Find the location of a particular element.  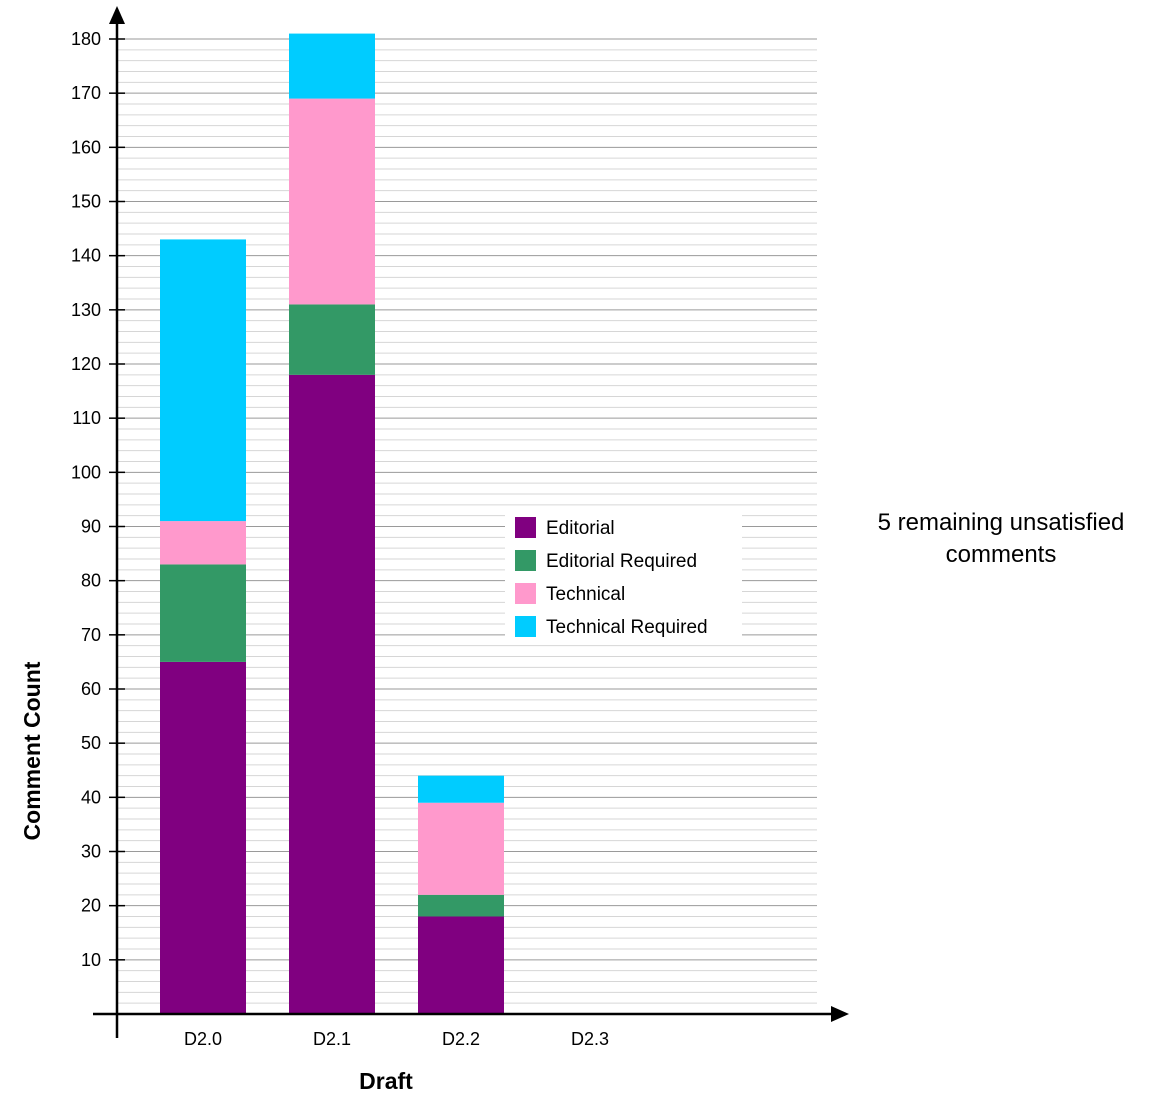

bar-segment-editorial-D2.0 is located at coordinates (203, 837).